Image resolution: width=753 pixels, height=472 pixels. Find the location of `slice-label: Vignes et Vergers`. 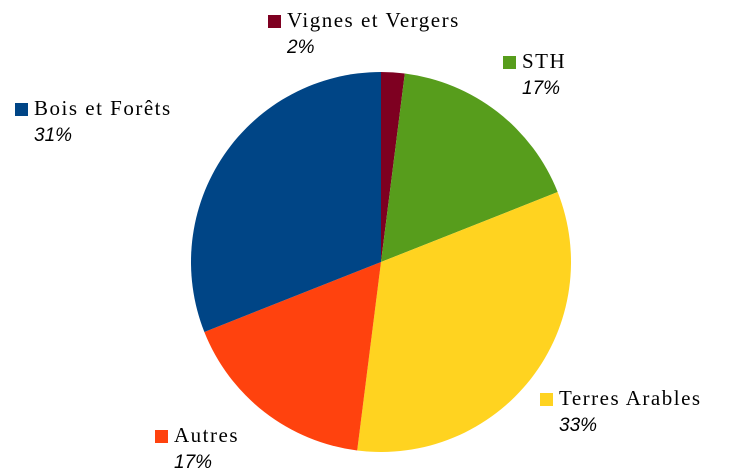

slice-label: Vignes et Vergers is located at coordinates (373, 20).